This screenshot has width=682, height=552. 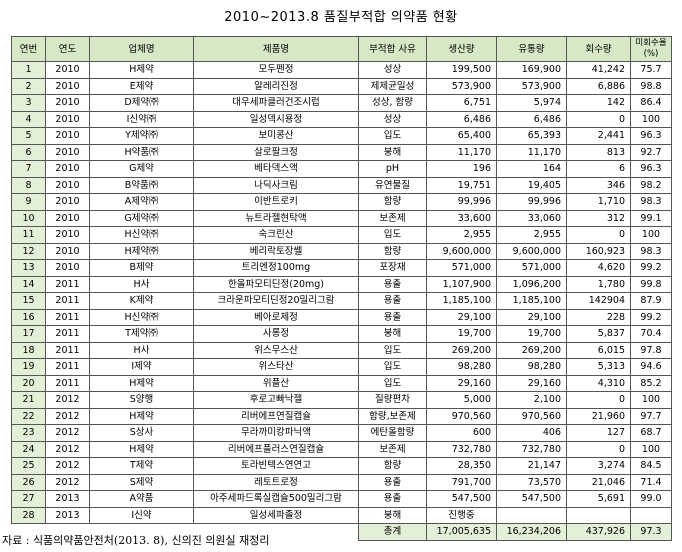 I want to click on cell-reason: 포장재, so click(x=392, y=268).